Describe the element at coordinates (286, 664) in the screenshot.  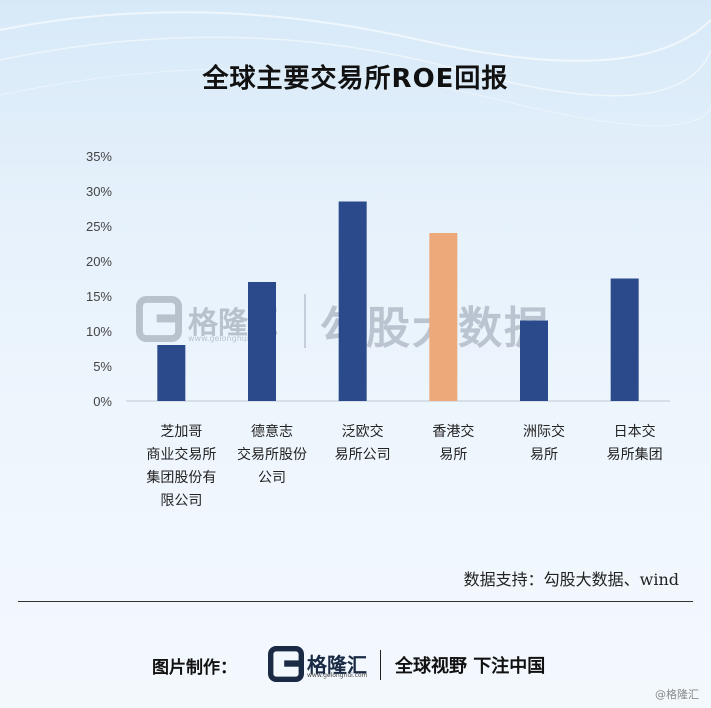
I see `gelonghui-logo-icon` at that location.